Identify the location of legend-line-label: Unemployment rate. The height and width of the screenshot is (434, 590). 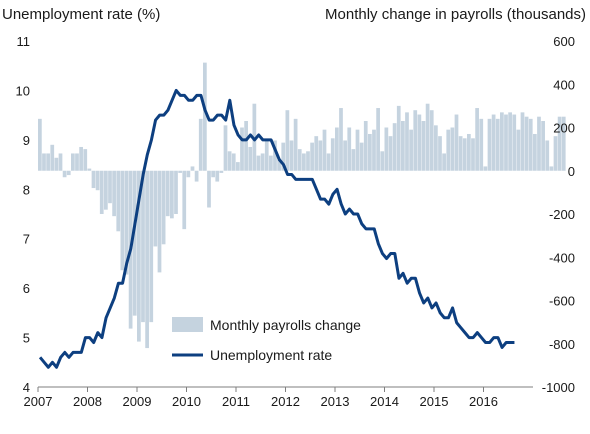
(271, 355).